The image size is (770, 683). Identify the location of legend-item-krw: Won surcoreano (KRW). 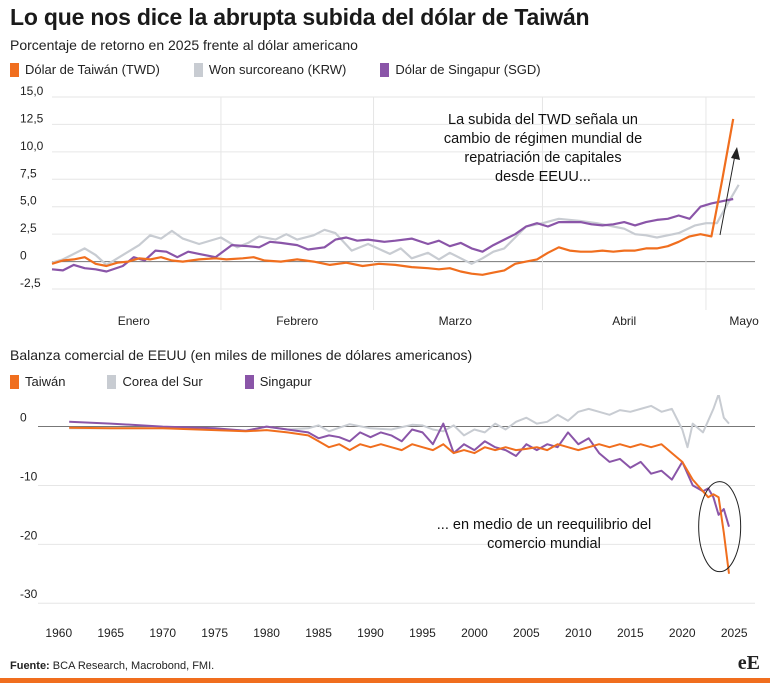
(270, 69).